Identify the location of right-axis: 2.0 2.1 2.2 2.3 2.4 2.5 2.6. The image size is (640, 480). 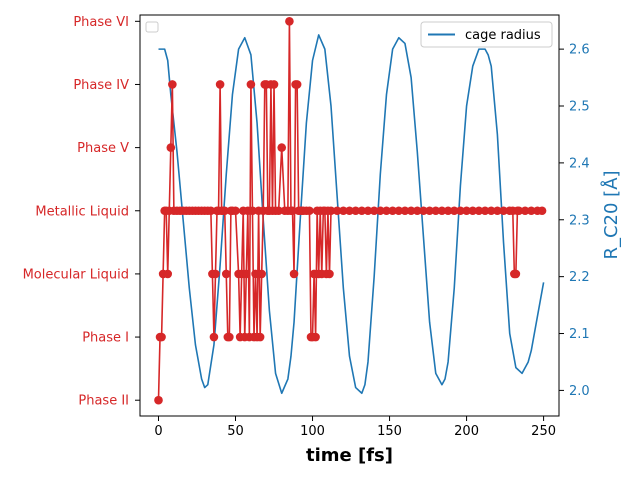
(574, 221).